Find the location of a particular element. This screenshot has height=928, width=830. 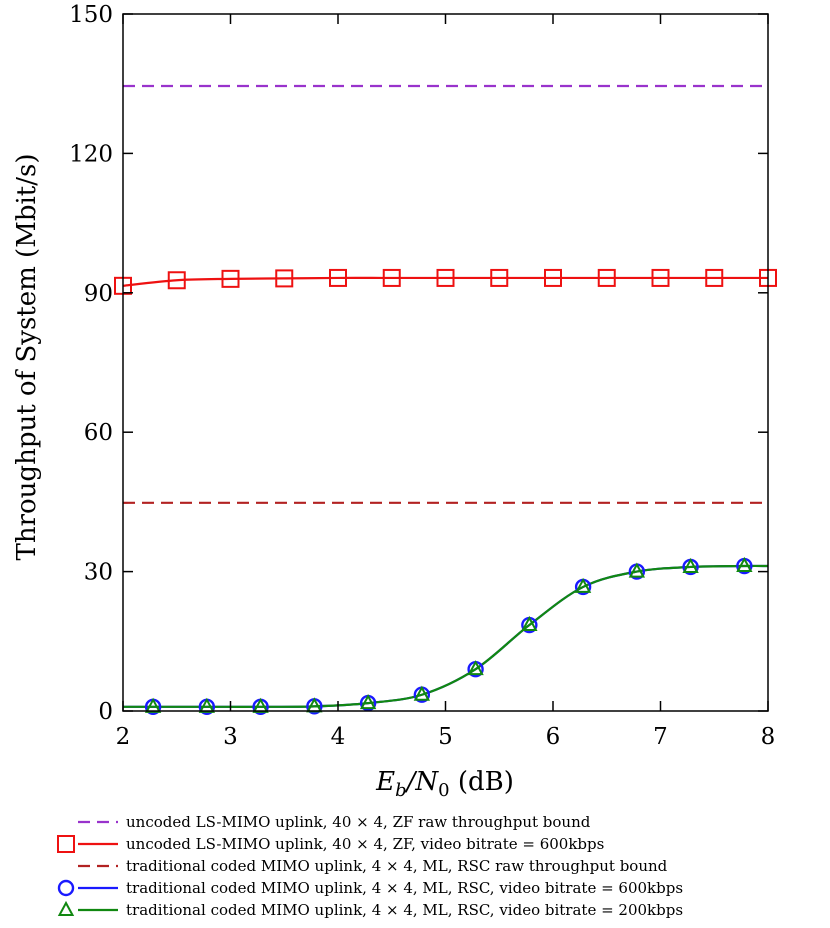

y-axis-label-group: Throughput of System (Mbit/s) is located at coordinates (27, 357).